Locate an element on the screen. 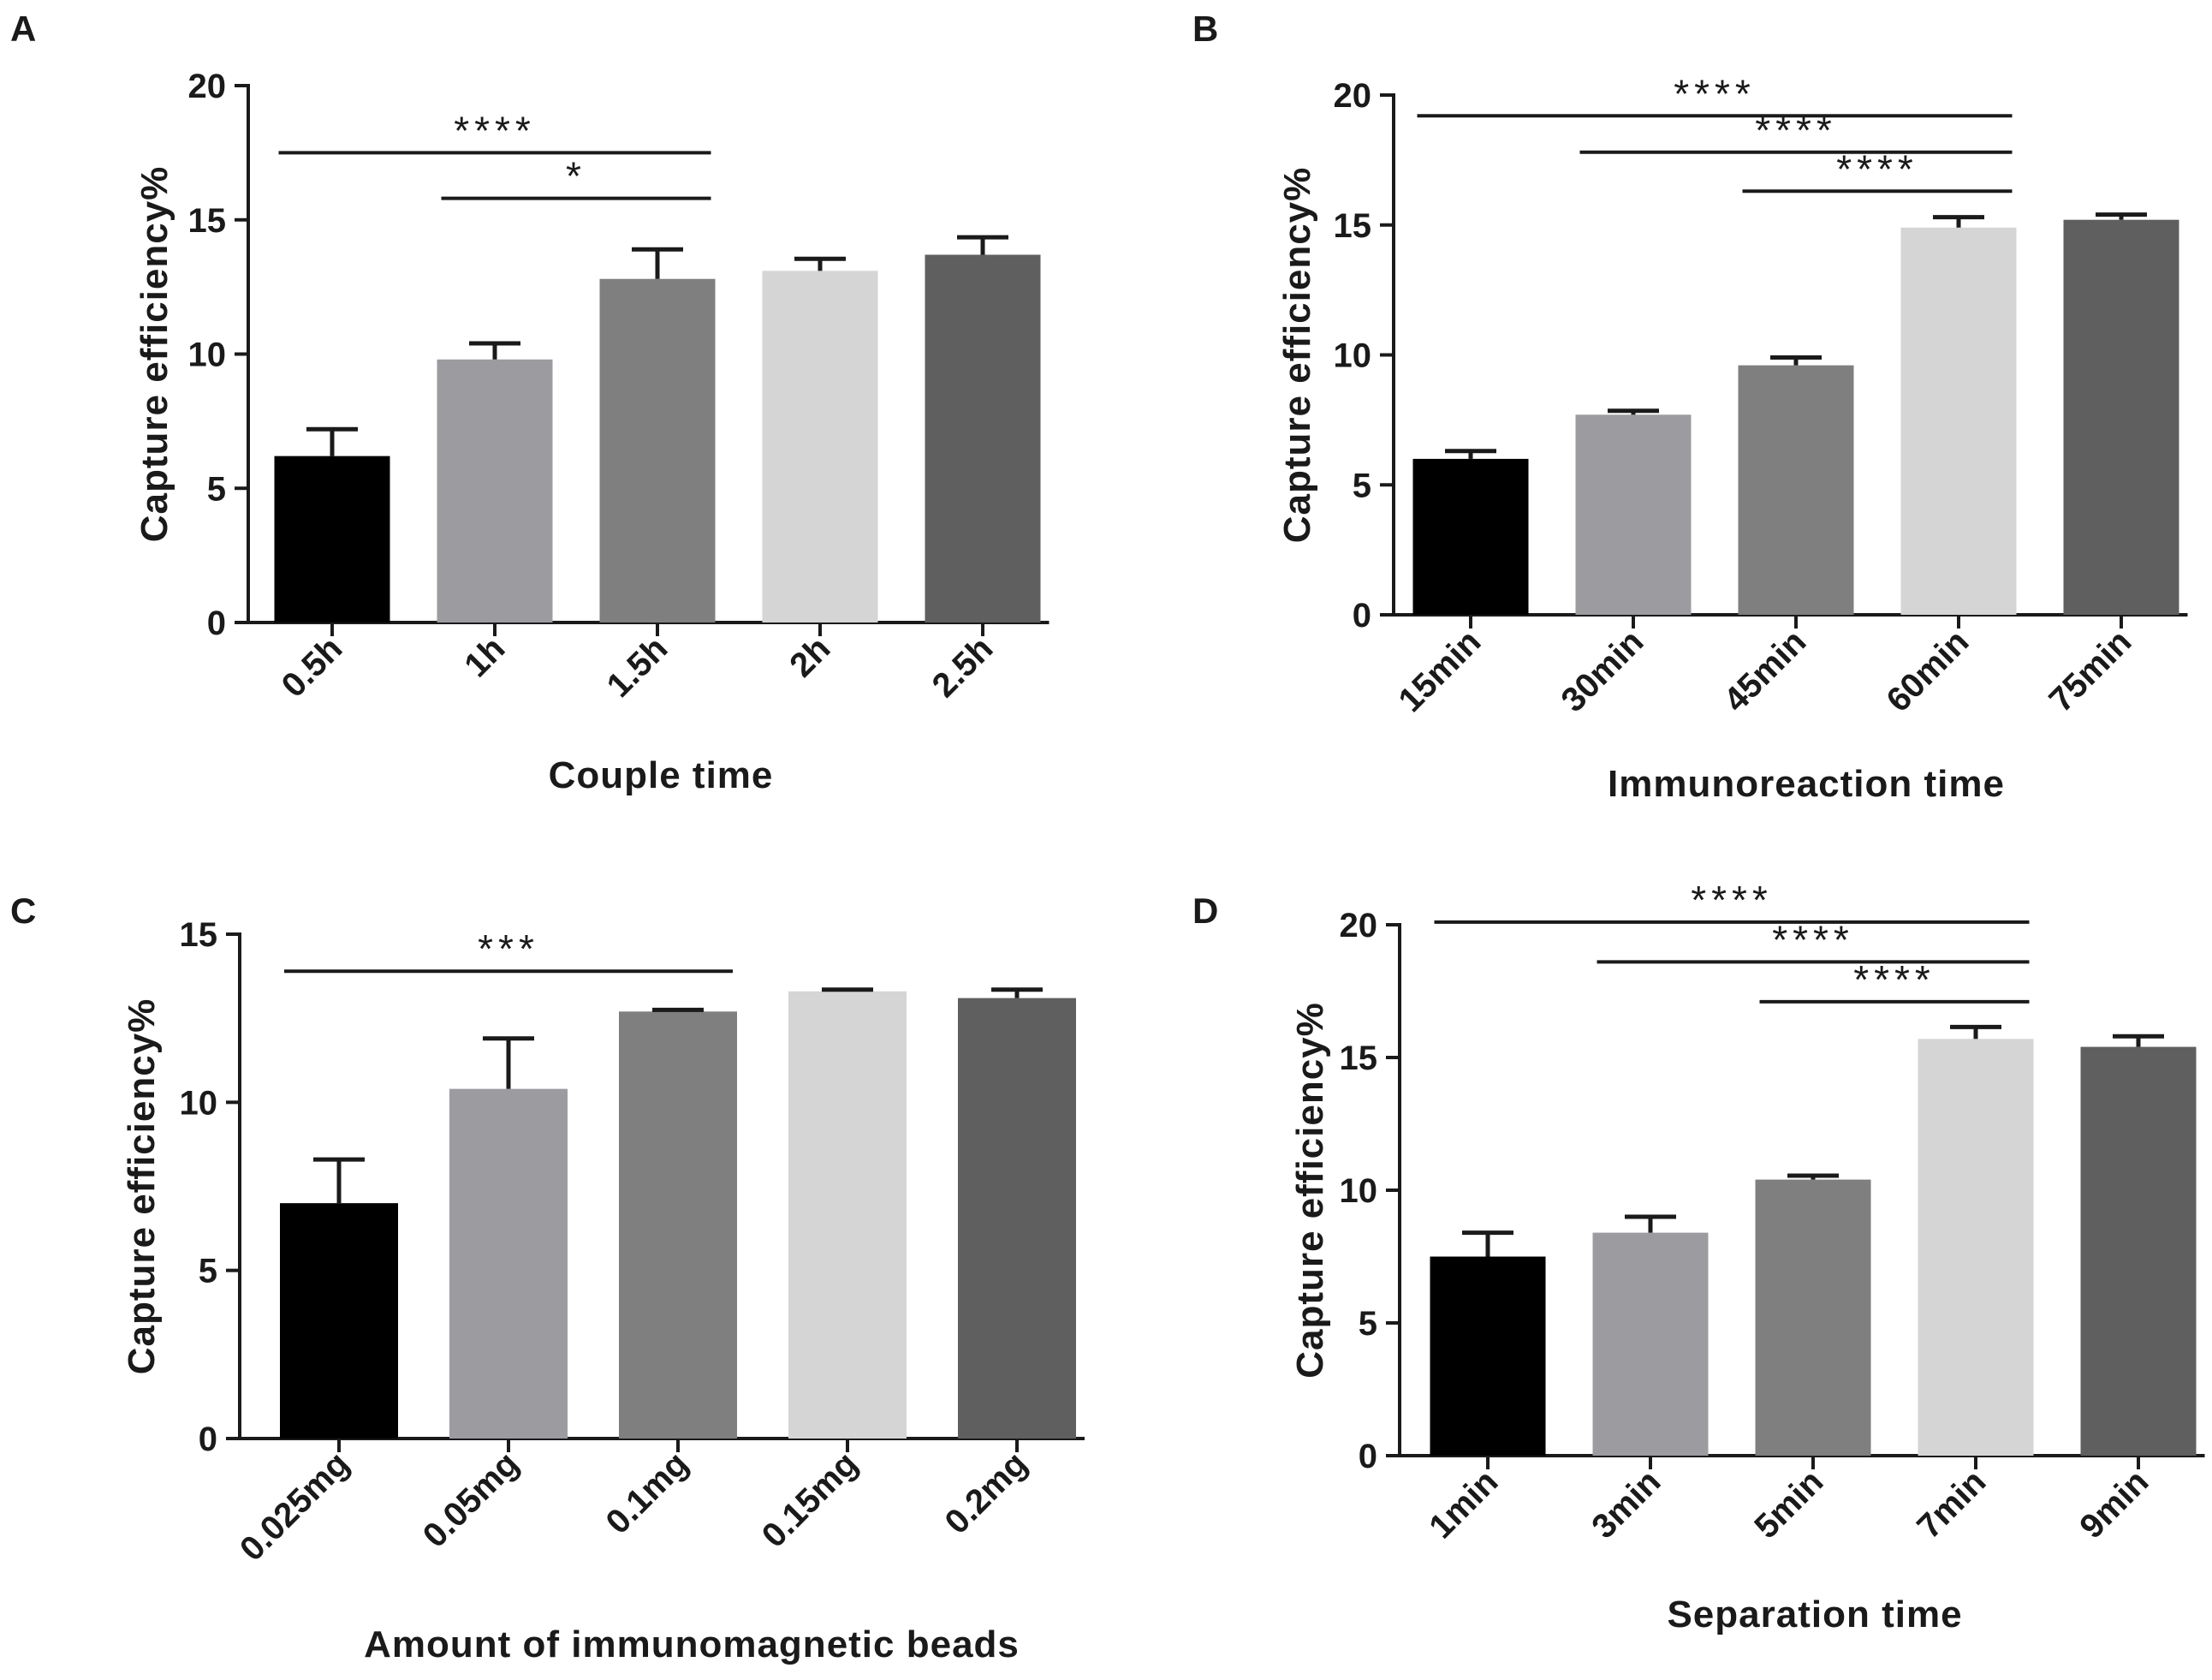 The height and width of the screenshot is (1680, 2212). x-axis-title-a: Couple time is located at coordinates (661, 775).